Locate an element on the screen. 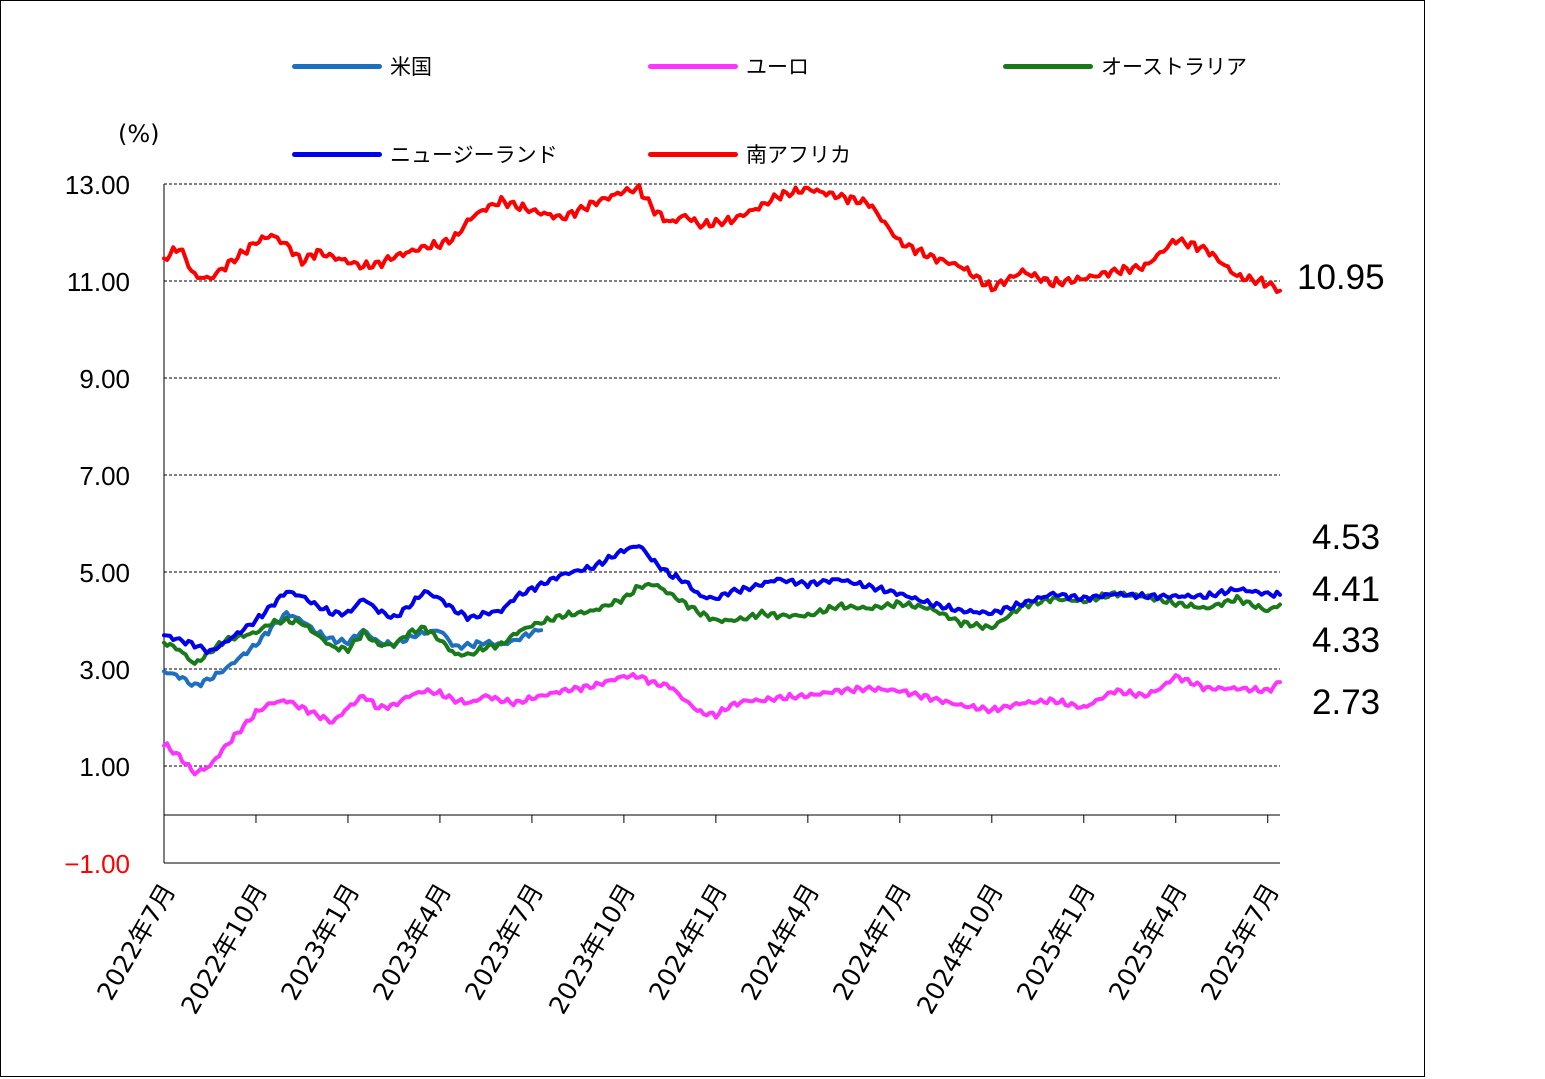 The height and width of the screenshot is (1079, 1545). x-tick-label-12: 2025年7月 is located at coordinates (1240, 942).